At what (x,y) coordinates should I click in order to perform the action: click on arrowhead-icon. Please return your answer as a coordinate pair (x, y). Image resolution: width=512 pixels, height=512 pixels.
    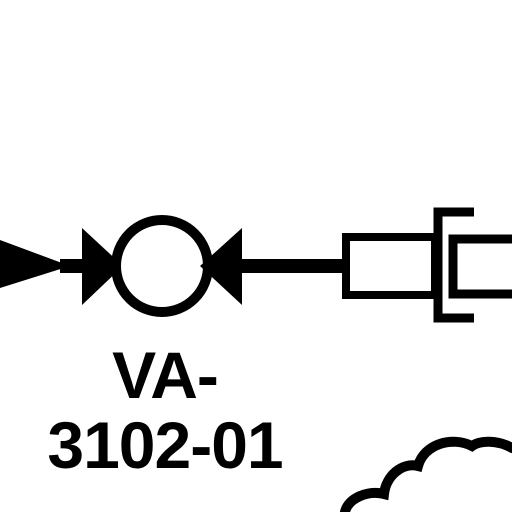
    Looking at the image, I should click on (35, 264).